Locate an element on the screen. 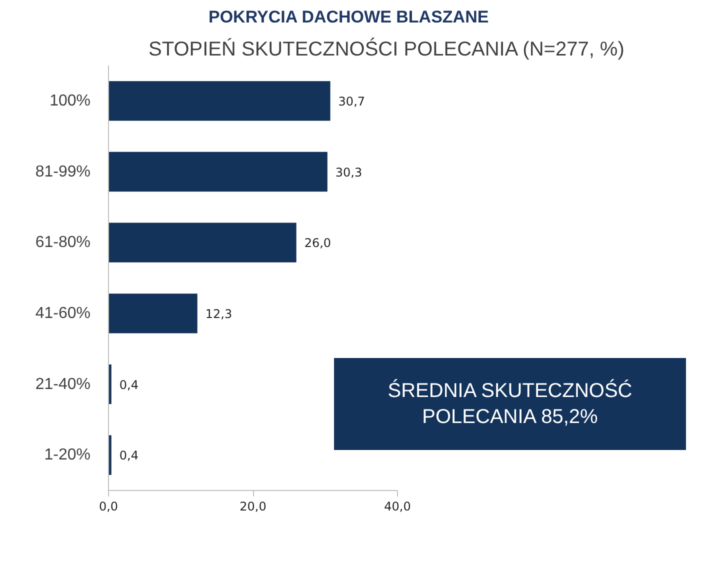  x-tick-label: 20,0 is located at coordinates (253, 507).